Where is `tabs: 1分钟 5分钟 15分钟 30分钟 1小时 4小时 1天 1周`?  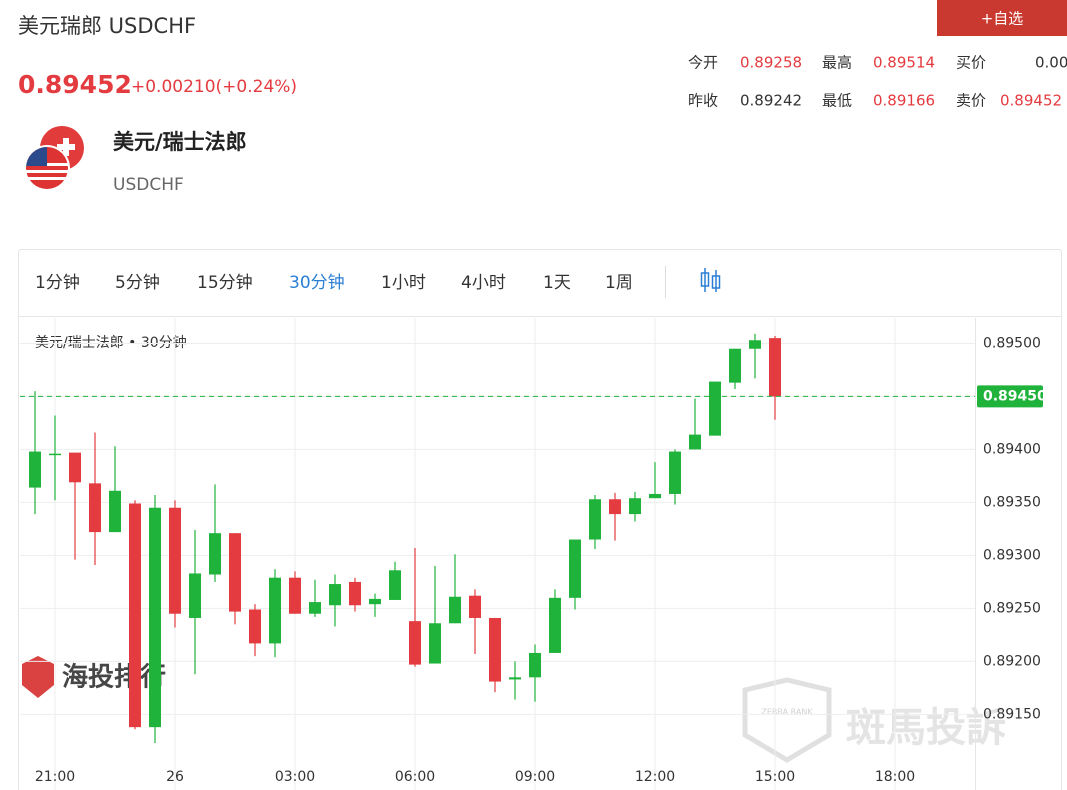
tabs: 1分钟 5分钟 15分钟 30分钟 1小时 4小时 1天 1周 is located at coordinates (334, 283).